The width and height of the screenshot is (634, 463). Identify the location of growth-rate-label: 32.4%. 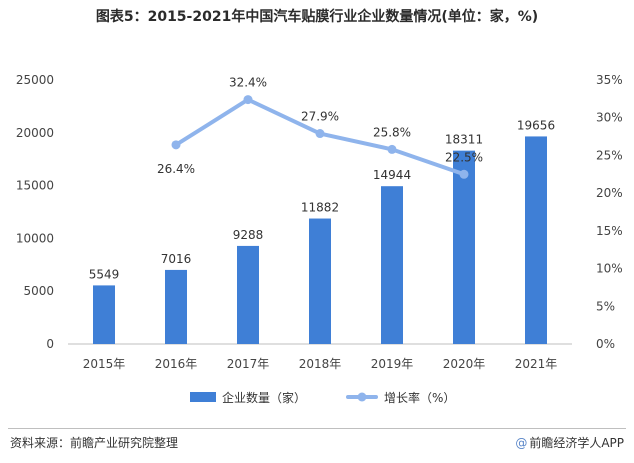
(248, 83).